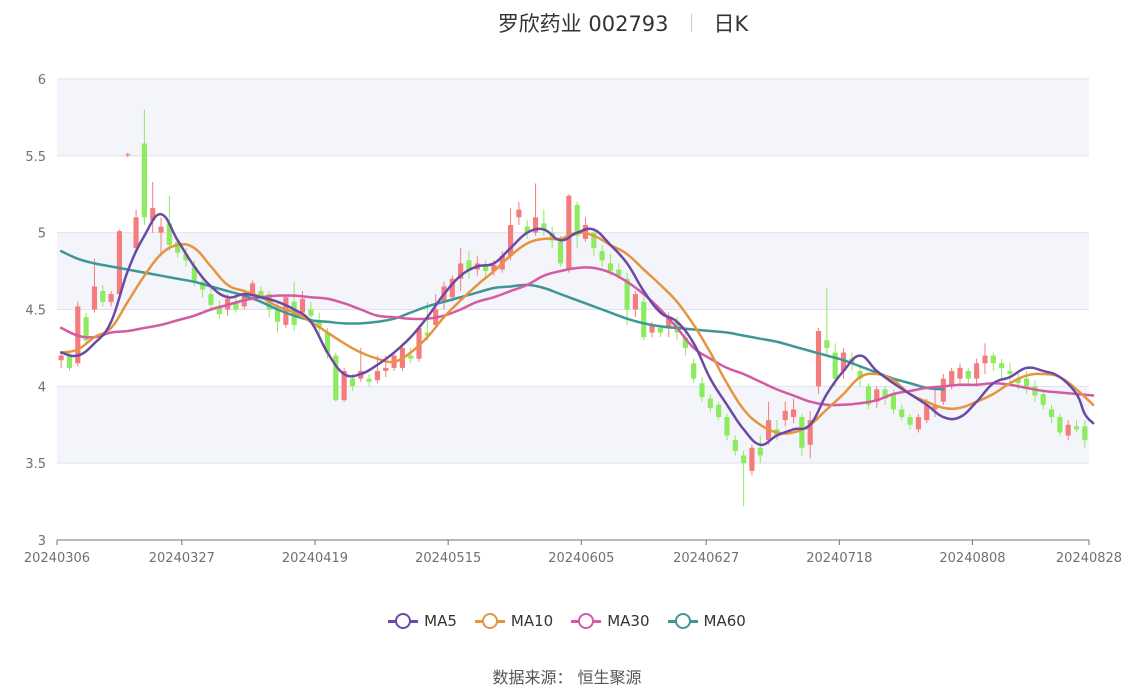 The width and height of the screenshot is (1134, 689). Describe the element at coordinates (731, 24) in the screenshot. I see `chart-period: 日K` at that location.